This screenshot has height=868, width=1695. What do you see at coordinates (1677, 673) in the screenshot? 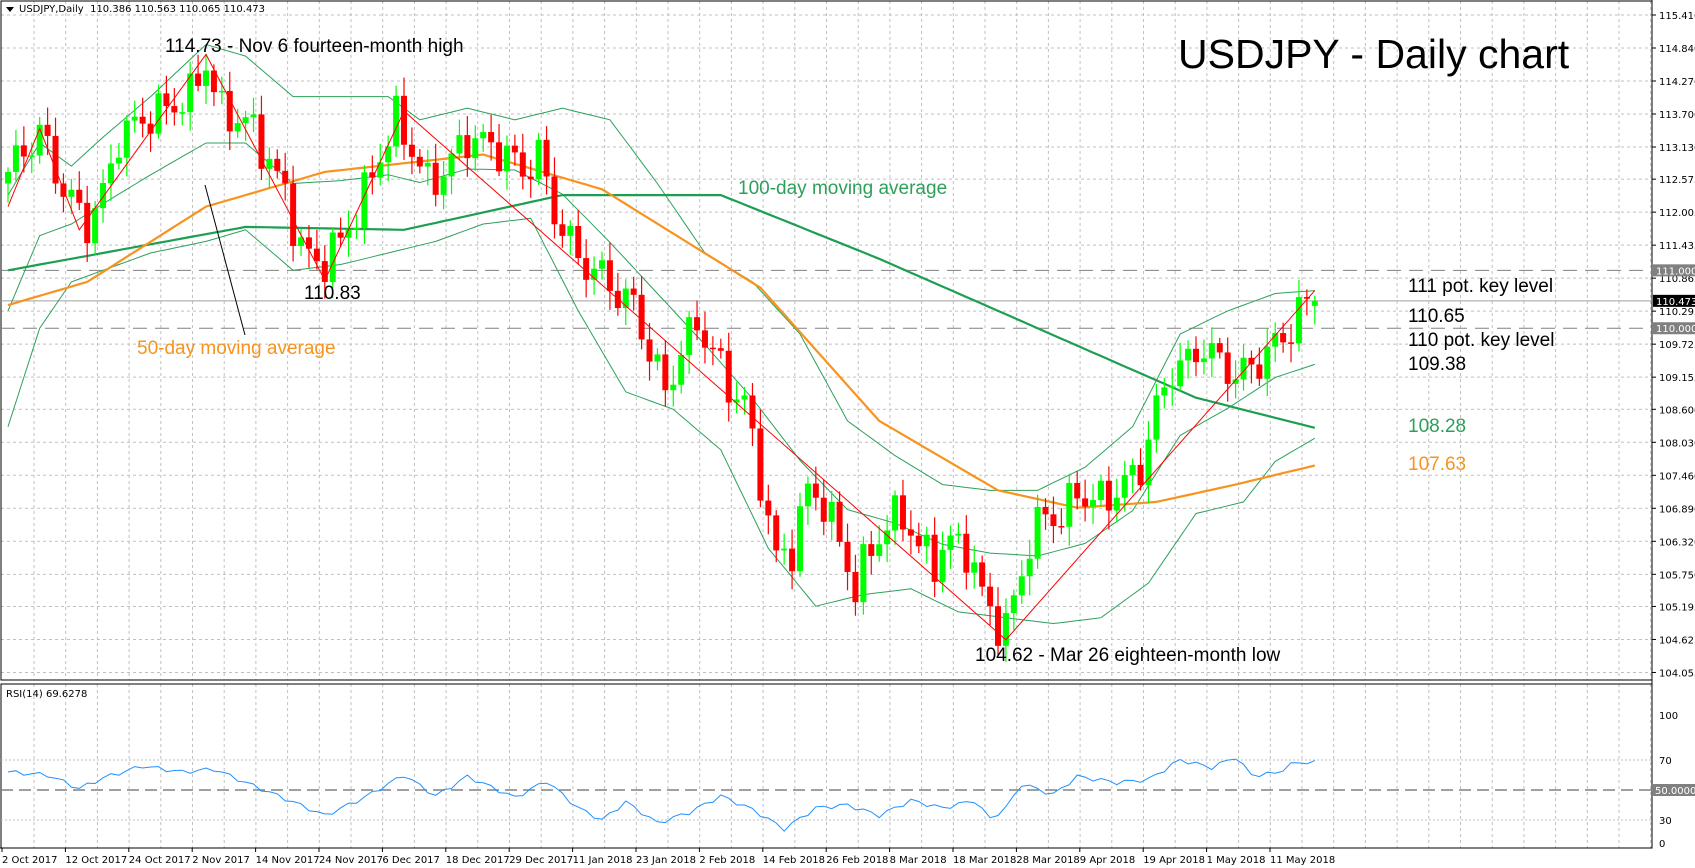
I see `price-axis-label: 104.055` at bounding box center [1677, 673].